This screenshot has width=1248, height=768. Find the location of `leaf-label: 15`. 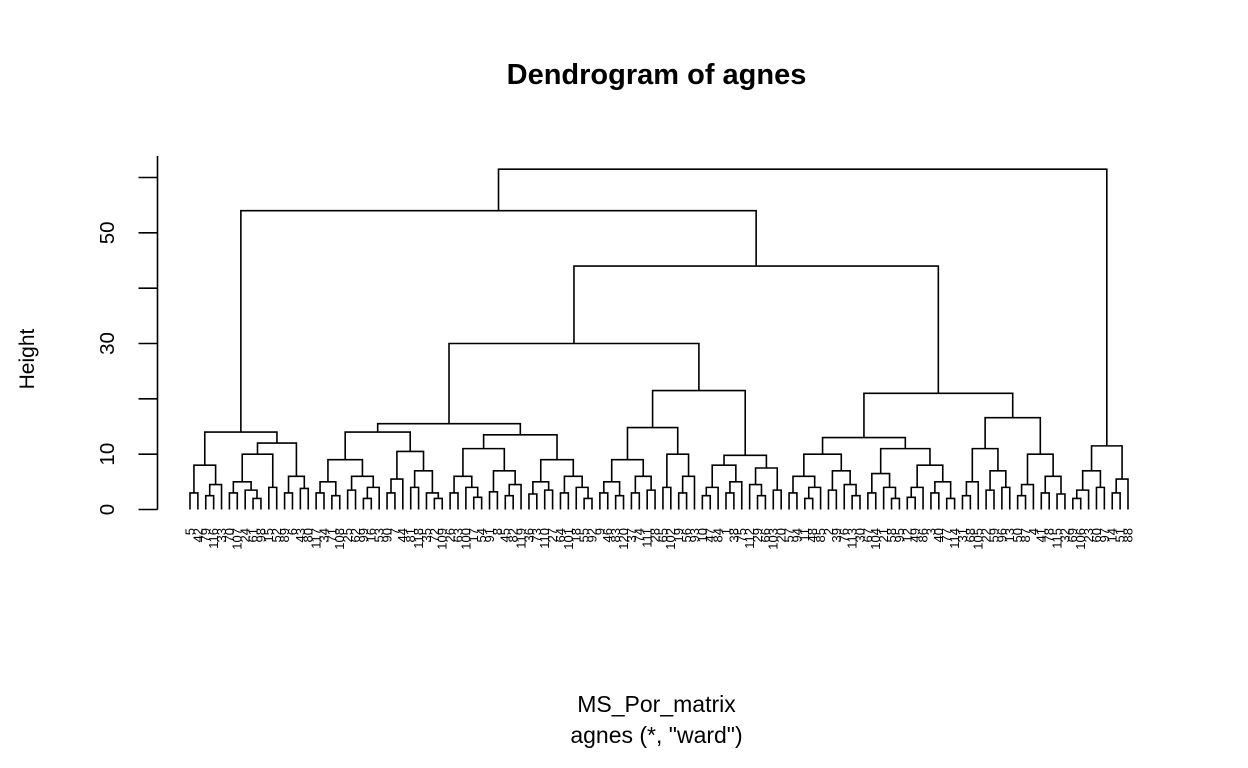

leaf-label: 15 is located at coordinates (268, 535).